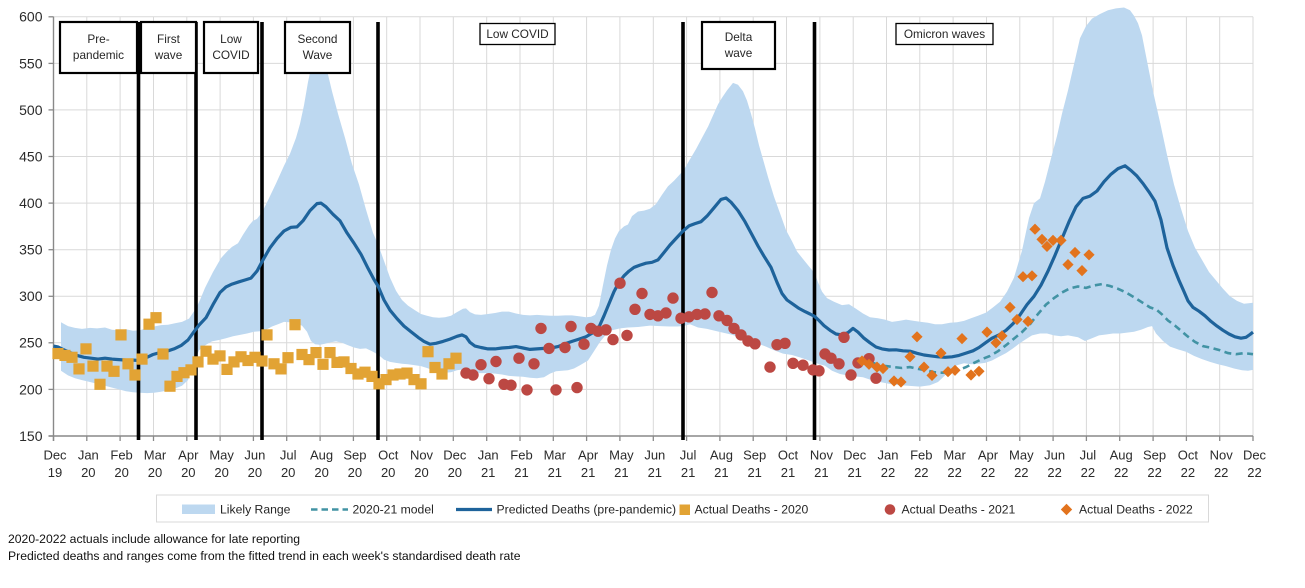 Image resolution: width=1305 pixels, height=588 pixels. What do you see at coordinates (31, 436) in the screenshot?
I see `svg-text: 150` at bounding box center [31, 436].